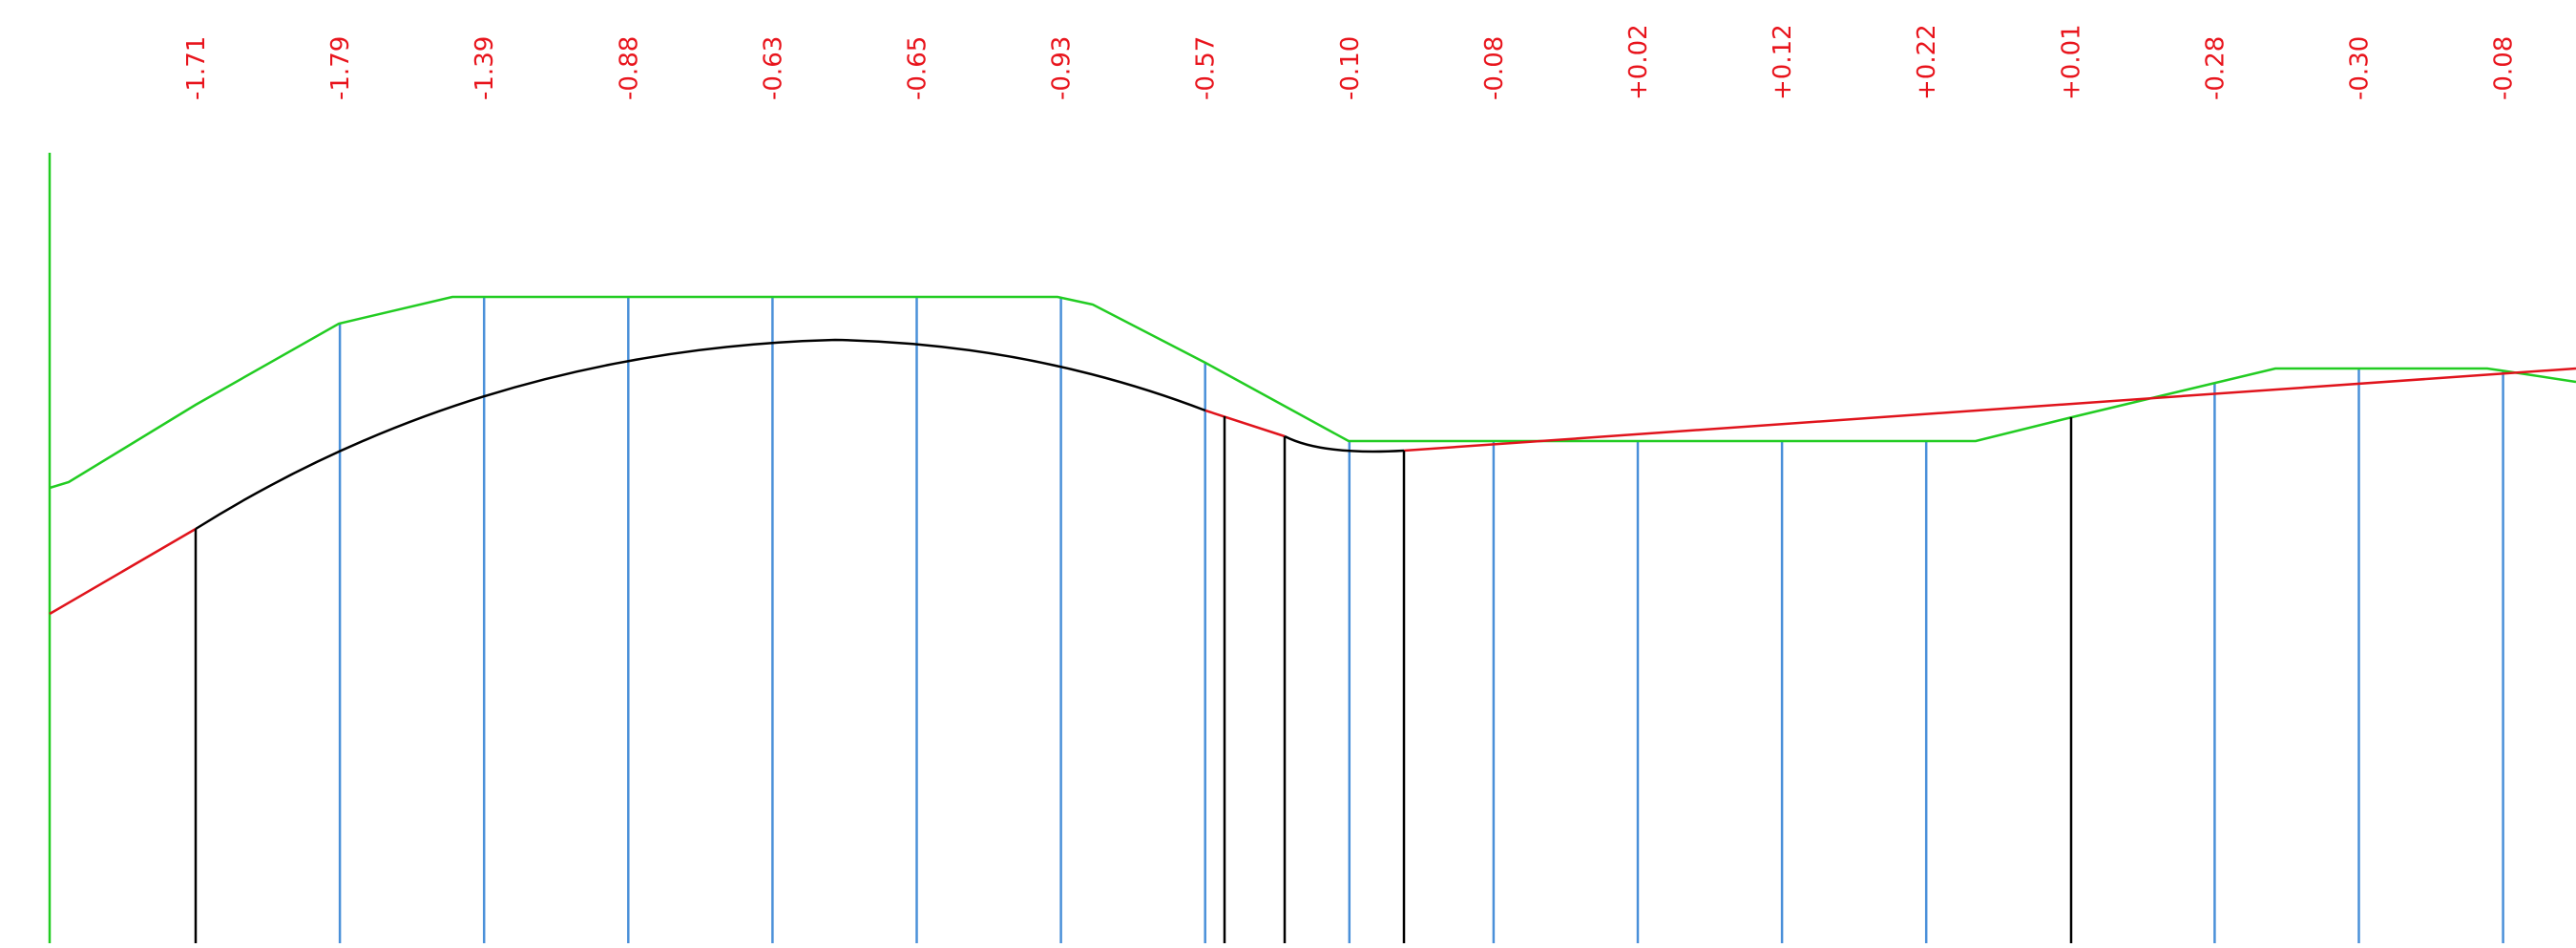 The image size is (2576, 948). What do you see at coordinates (1350, 68) in the screenshot?
I see `station-label: -0.10` at bounding box center [1350, 68].